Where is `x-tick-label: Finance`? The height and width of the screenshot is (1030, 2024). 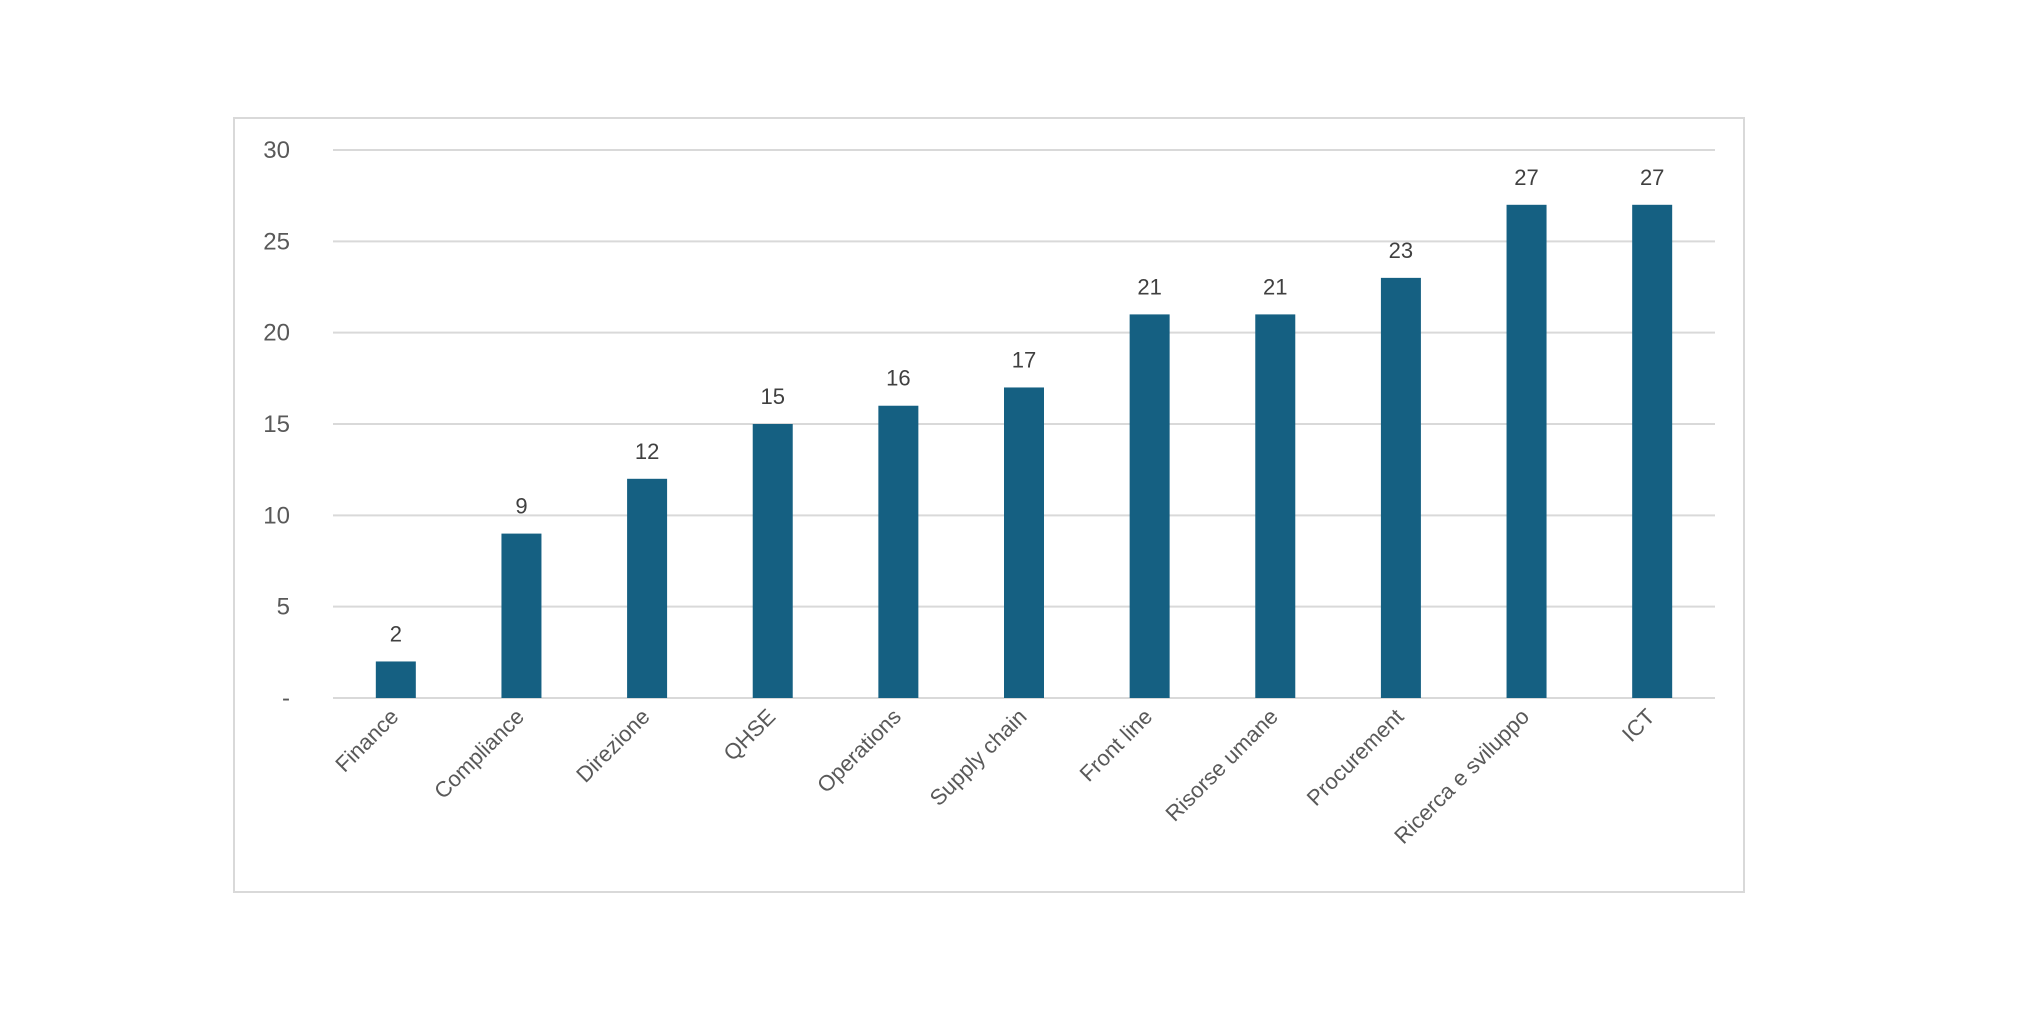
x-tick-label: Finance is located at coordinates (366, 740).